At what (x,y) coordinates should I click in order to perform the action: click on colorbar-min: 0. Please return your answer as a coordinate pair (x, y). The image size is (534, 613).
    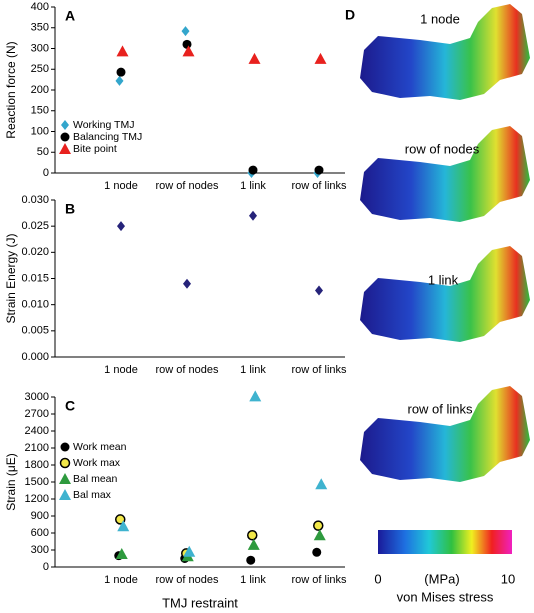
    Looking at the image, I should click on (377, 578).